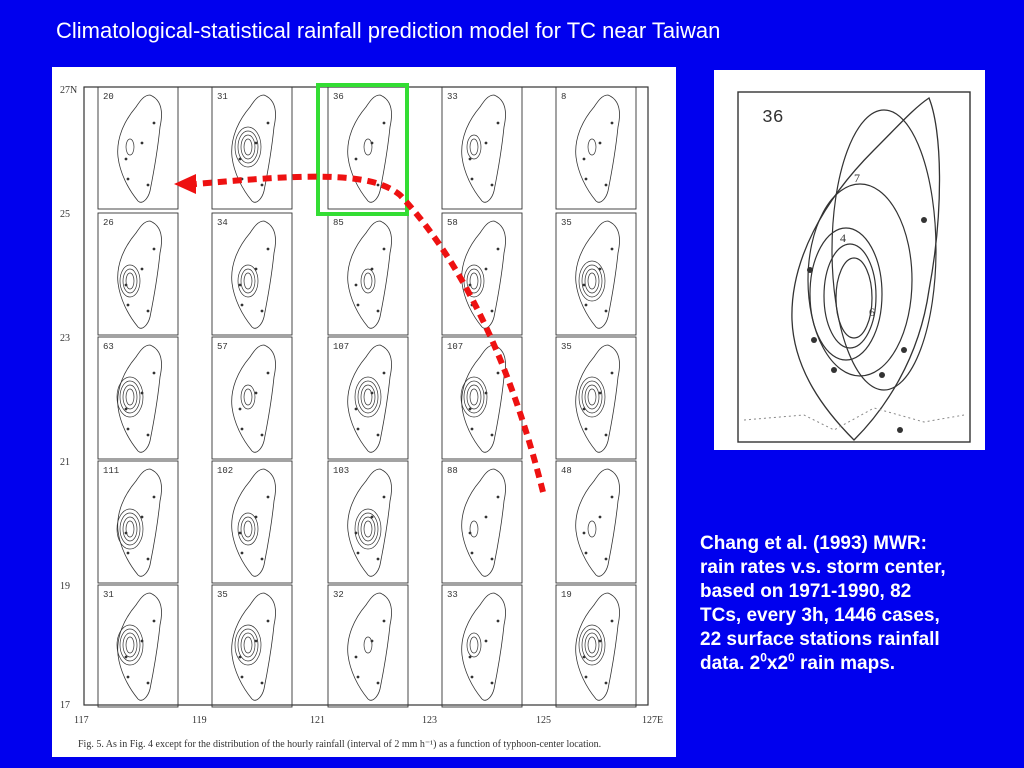 The height and width of the screenshot is (768, 1024). I want to click on rainfall-panel: 57, so click(252, 398).